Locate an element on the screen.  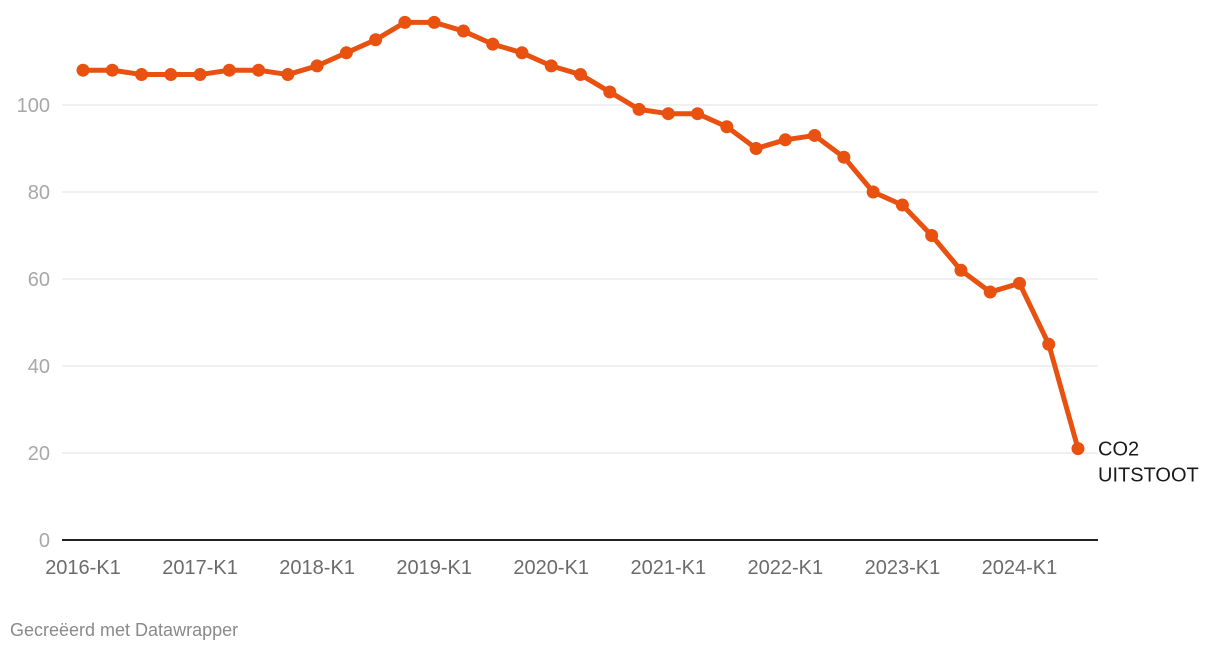
x-tick-label: 2019-K1 is located at coordinates (434, 568).